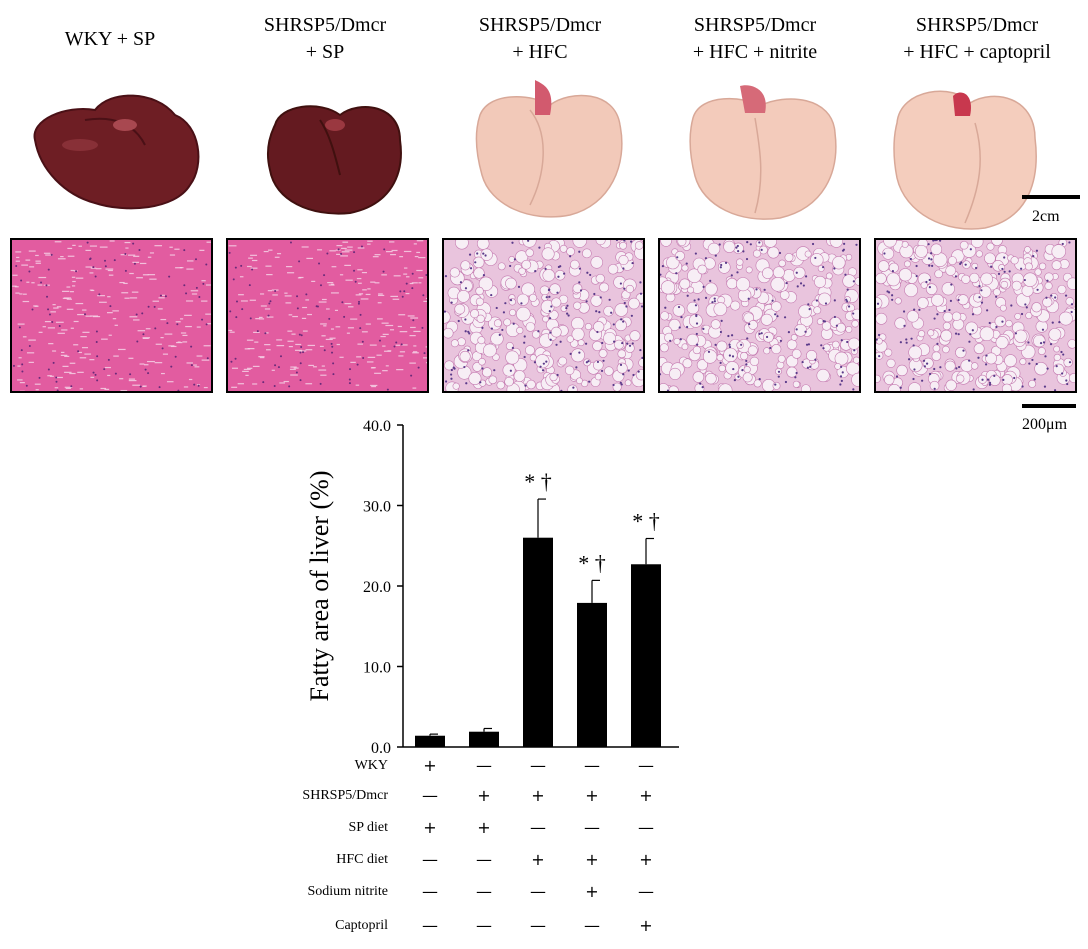 This screenshot has height=949, width=1088. What do you see at coordinates (1046, 216) in the screenshot?
I see `liver-scale-label: 2cm` at bounding box center [1046, 216].